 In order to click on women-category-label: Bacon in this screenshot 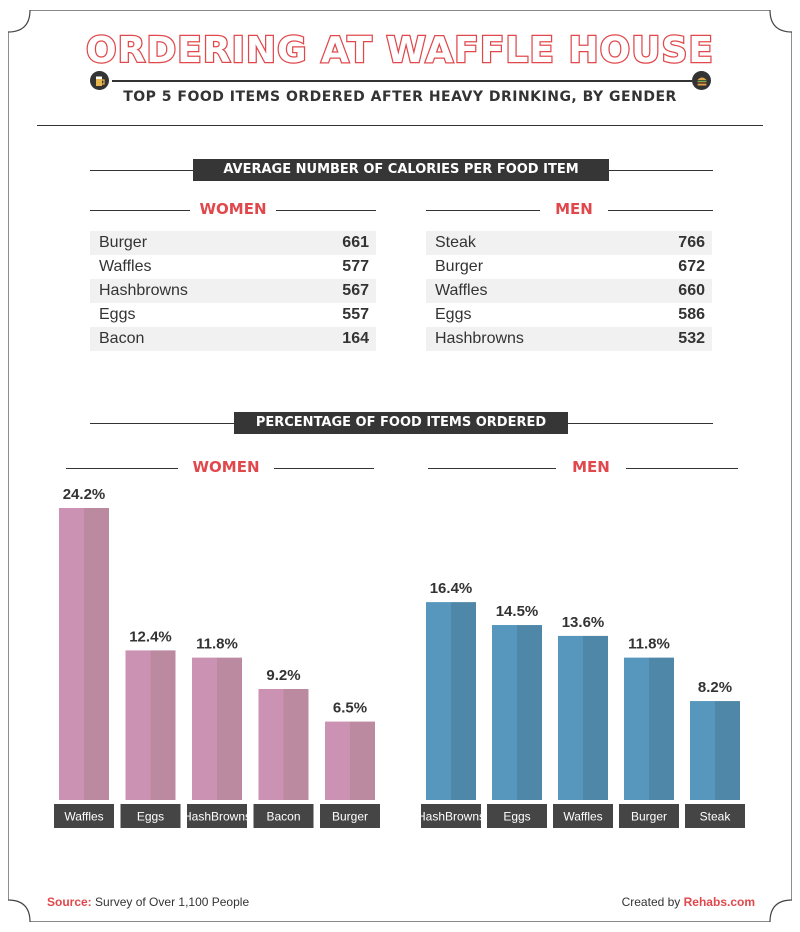, I will do `click(283, 817)`.